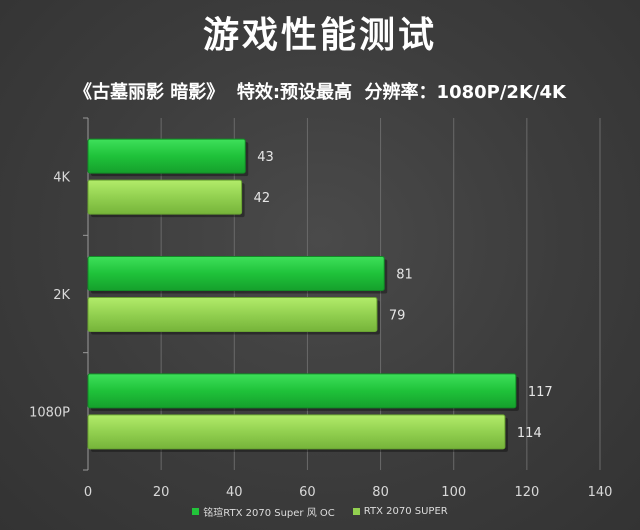 This screenshot has width=640, height=530. I want to click on x-tick-label: 120, so click(526, 492).